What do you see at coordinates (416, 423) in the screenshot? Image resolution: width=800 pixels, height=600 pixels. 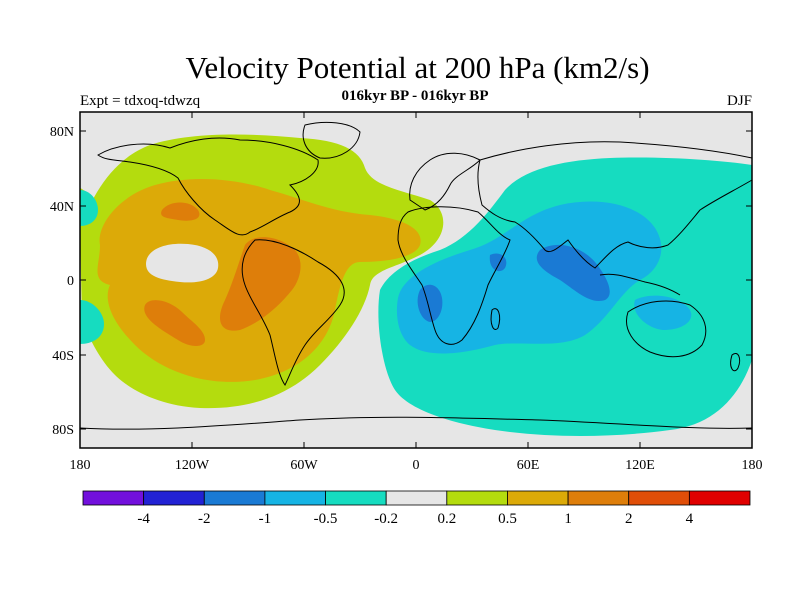 I see `coastline-antarctica` at bounding box center [416, 423].